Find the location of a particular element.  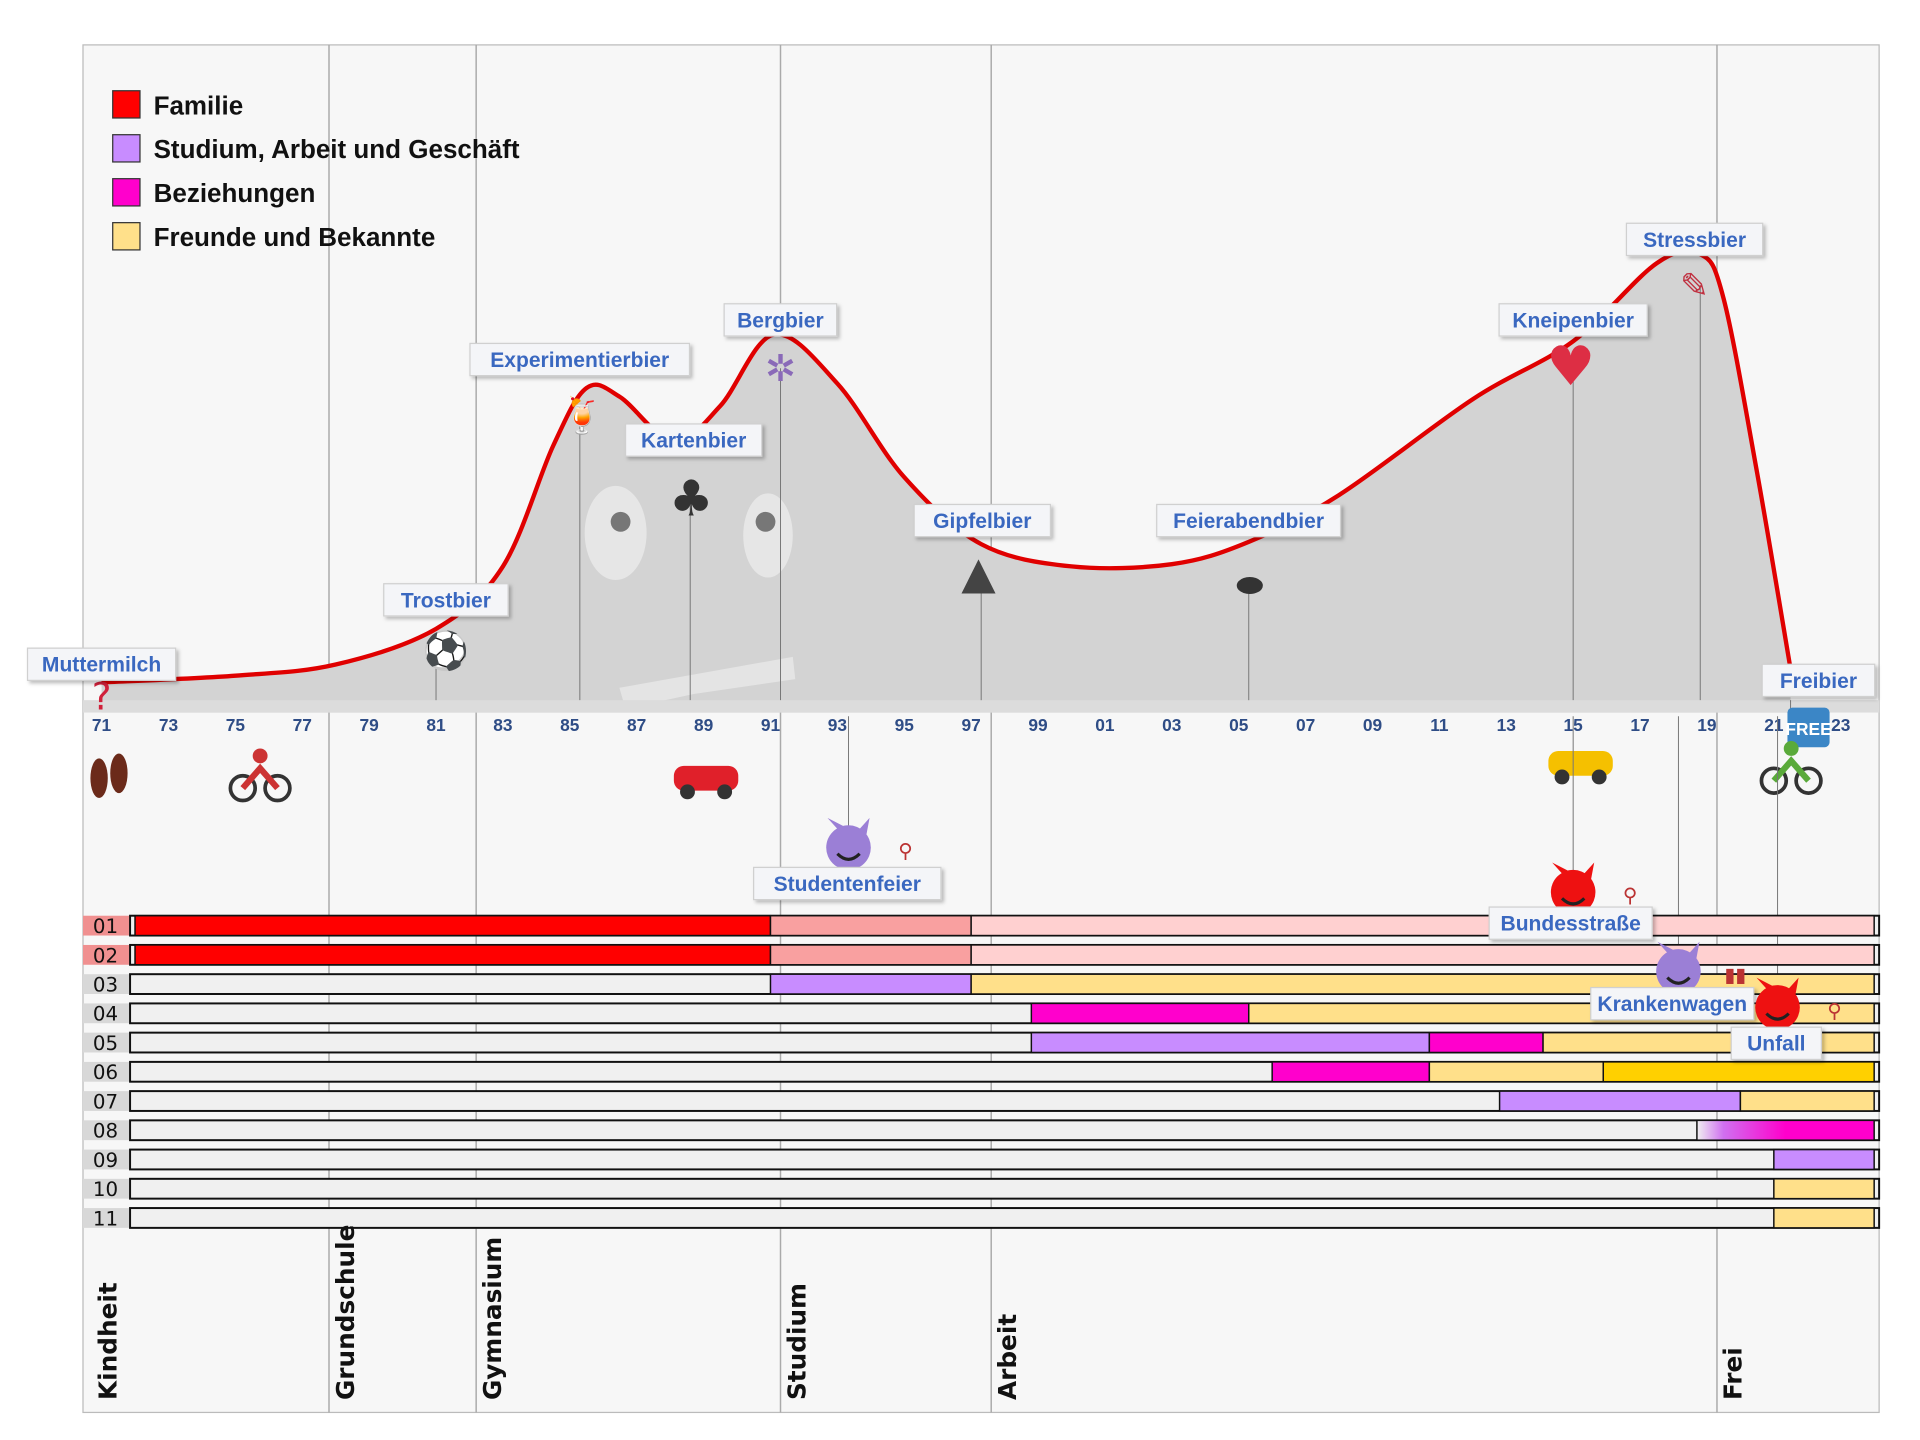

relationship-row-07: 07 is located at coordinates (981, 1101).